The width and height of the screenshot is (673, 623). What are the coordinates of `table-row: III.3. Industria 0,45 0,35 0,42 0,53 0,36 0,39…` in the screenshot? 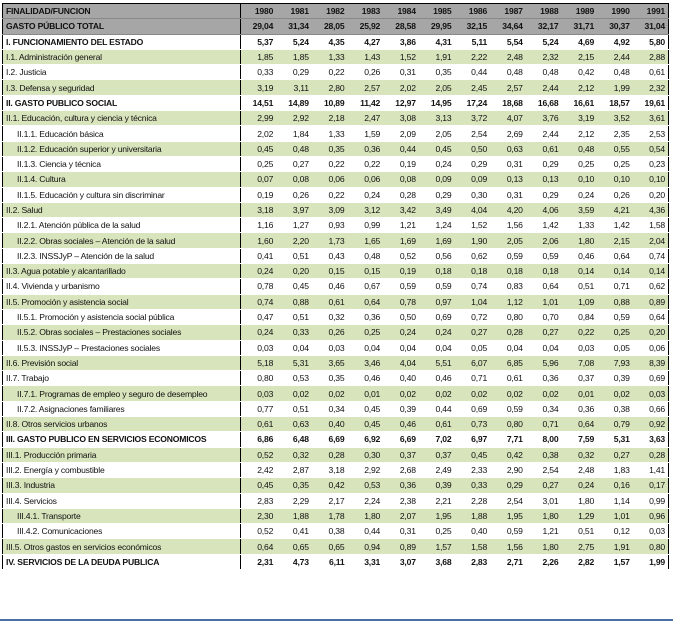 It's located at (335, 485).